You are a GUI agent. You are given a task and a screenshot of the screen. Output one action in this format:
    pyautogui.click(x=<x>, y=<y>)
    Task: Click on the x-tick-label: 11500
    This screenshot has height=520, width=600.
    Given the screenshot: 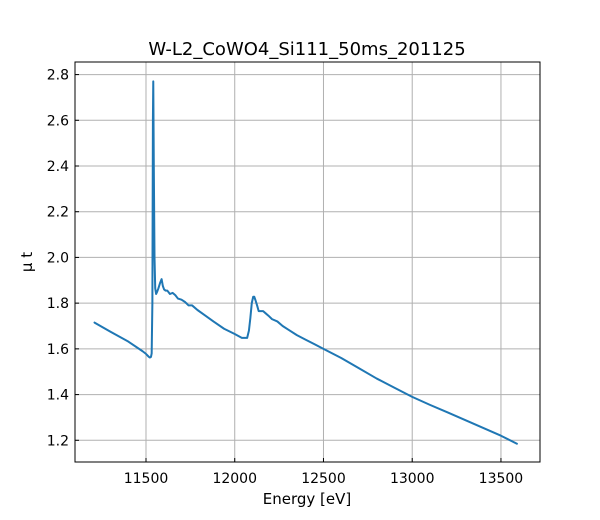 What is the action you would take?
    pyautogui.click(x=146, y=479)
    